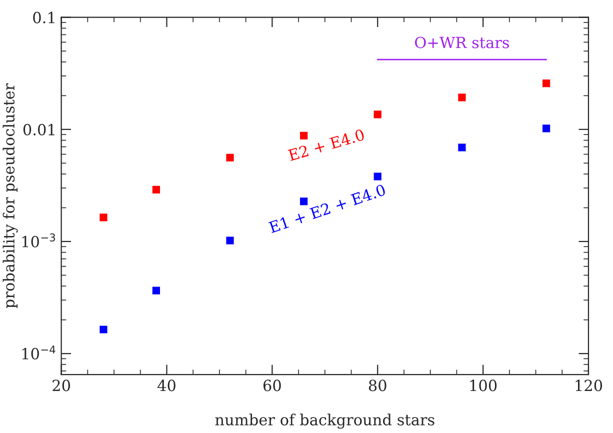 The height and width of the screenshot is (433, 613). I want to click on x-tick-label: 80, so click(377, 386).